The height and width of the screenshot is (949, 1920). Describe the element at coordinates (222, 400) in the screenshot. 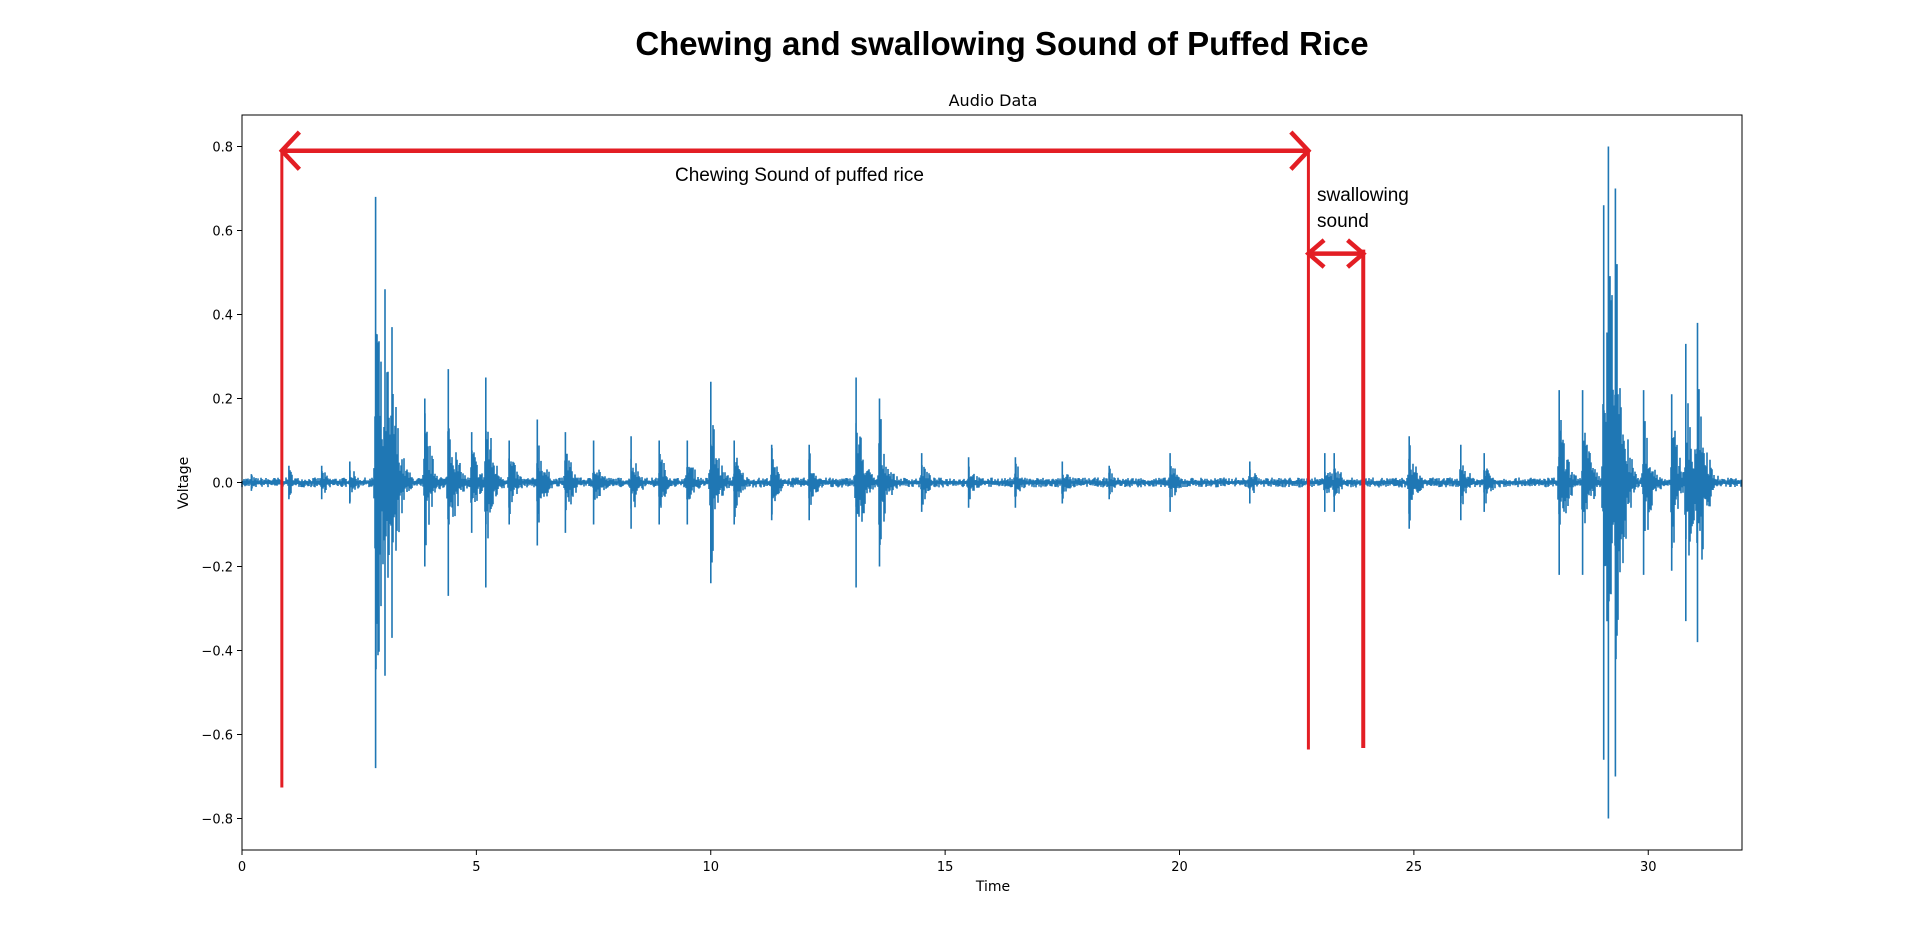

I see `y-tick-label: 0.2` at that location.